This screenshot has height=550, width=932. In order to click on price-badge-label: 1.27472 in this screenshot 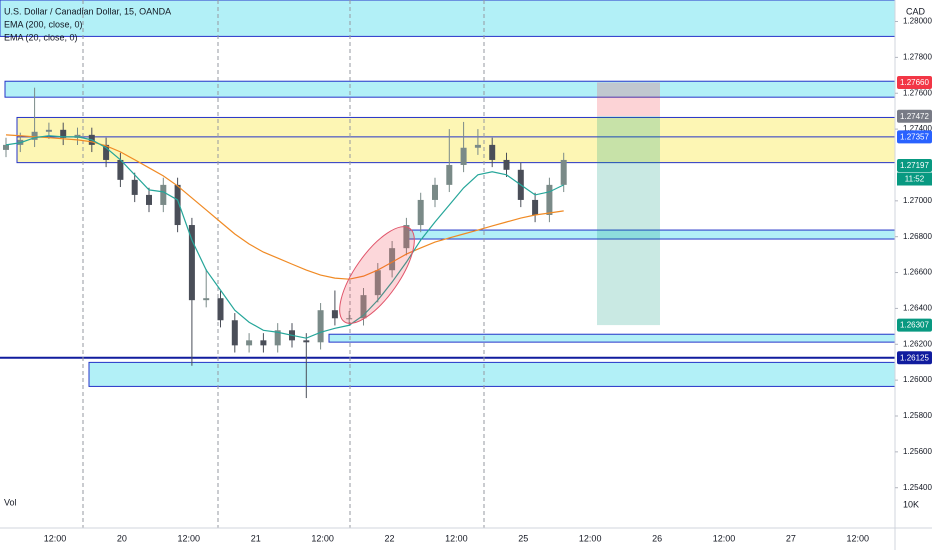, I will do `click(914, 116)`.